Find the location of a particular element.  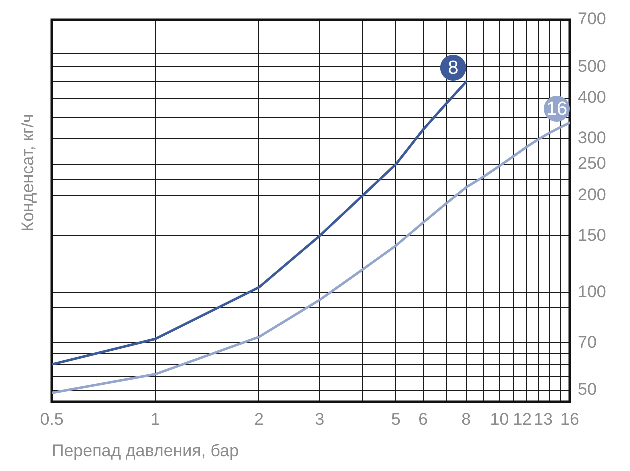

x-tick-label: 6 is located at coordinates (423, 420).